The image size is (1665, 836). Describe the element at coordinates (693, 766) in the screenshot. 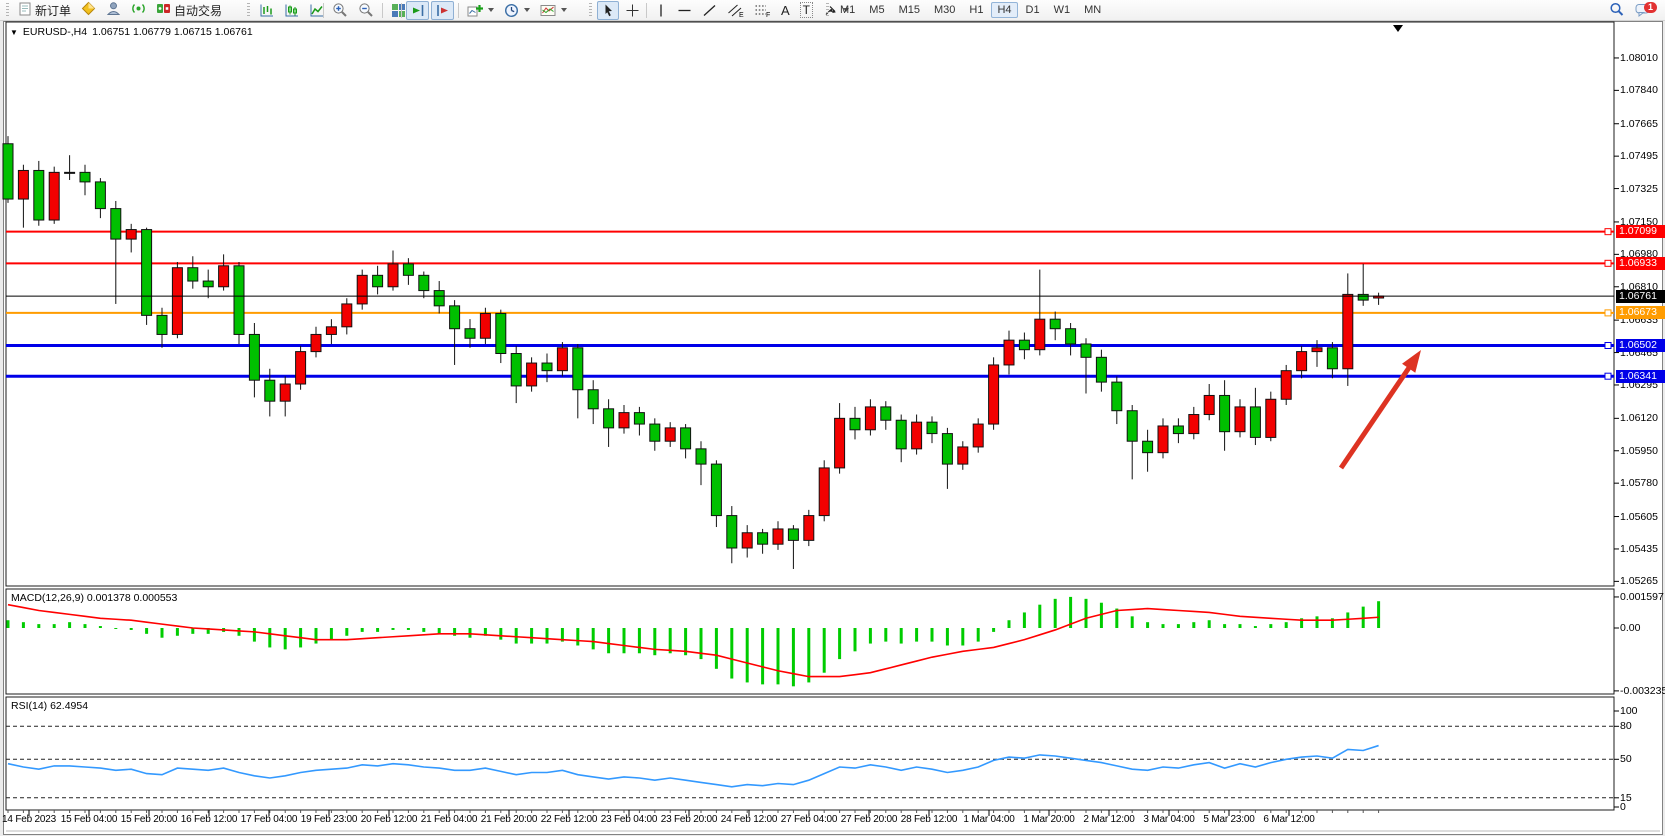

I see `rsi-line` at that location.